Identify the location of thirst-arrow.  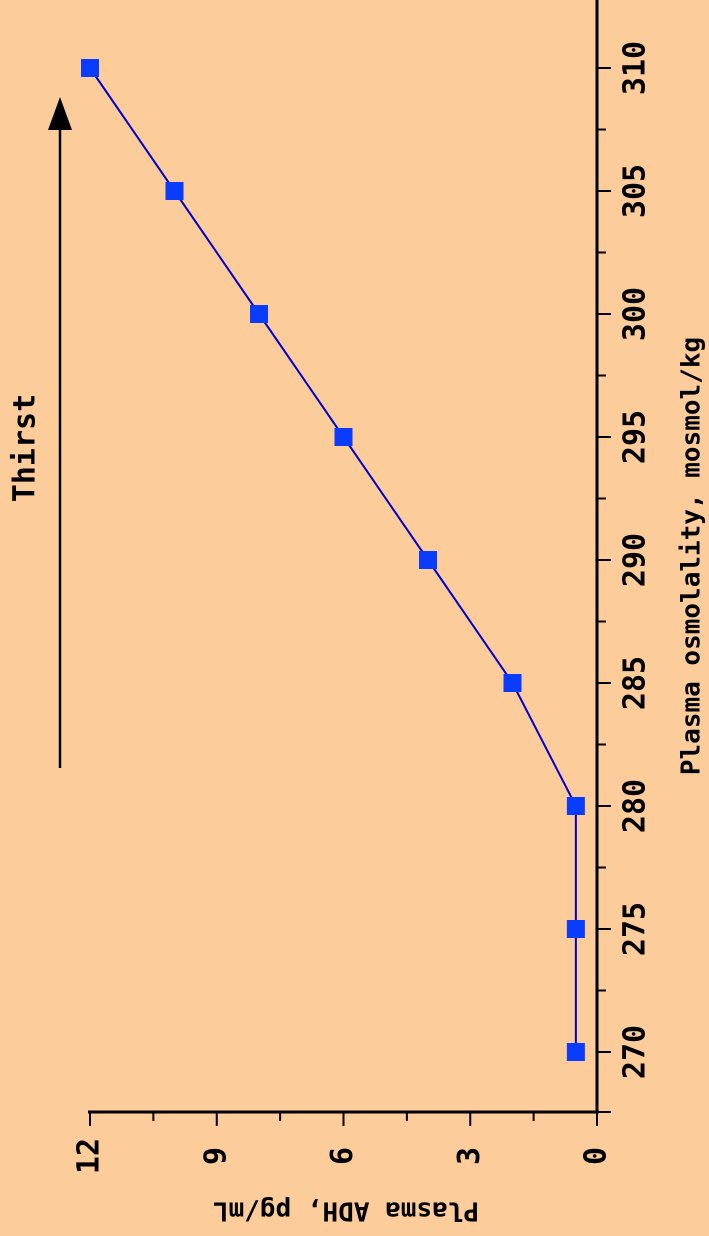
(60, 432).